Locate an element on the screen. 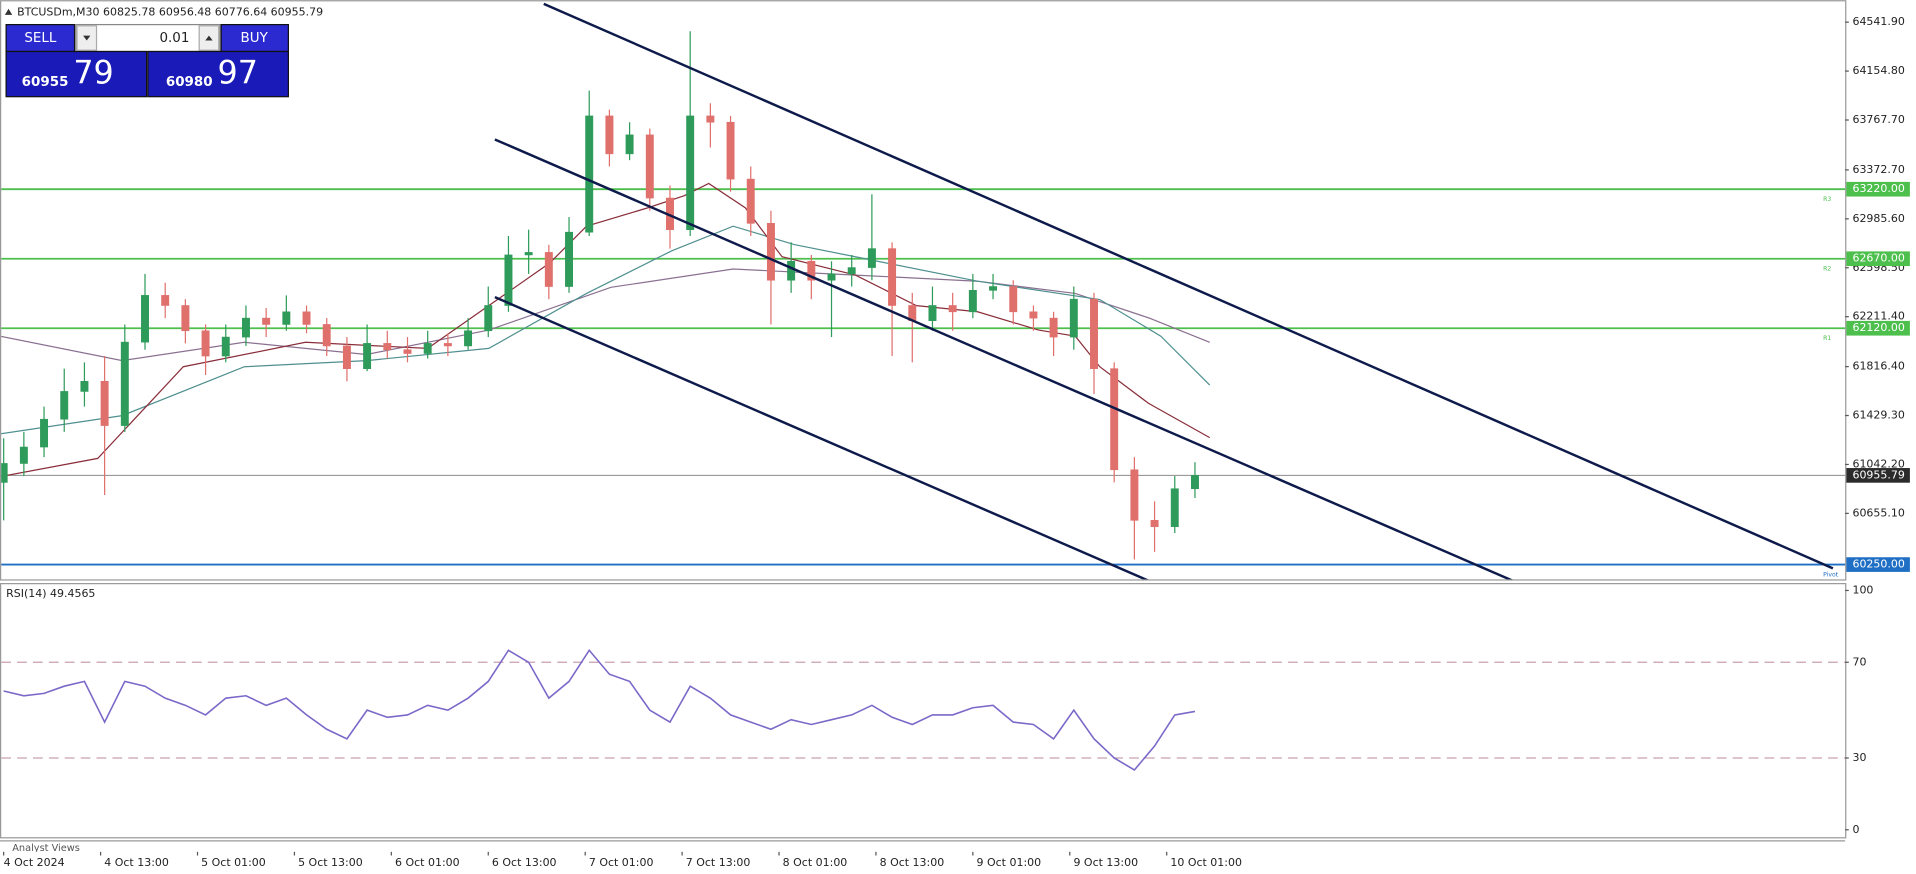 This screenshot has width=1916, height=874. sell-button is located at coordinates (40, 38).